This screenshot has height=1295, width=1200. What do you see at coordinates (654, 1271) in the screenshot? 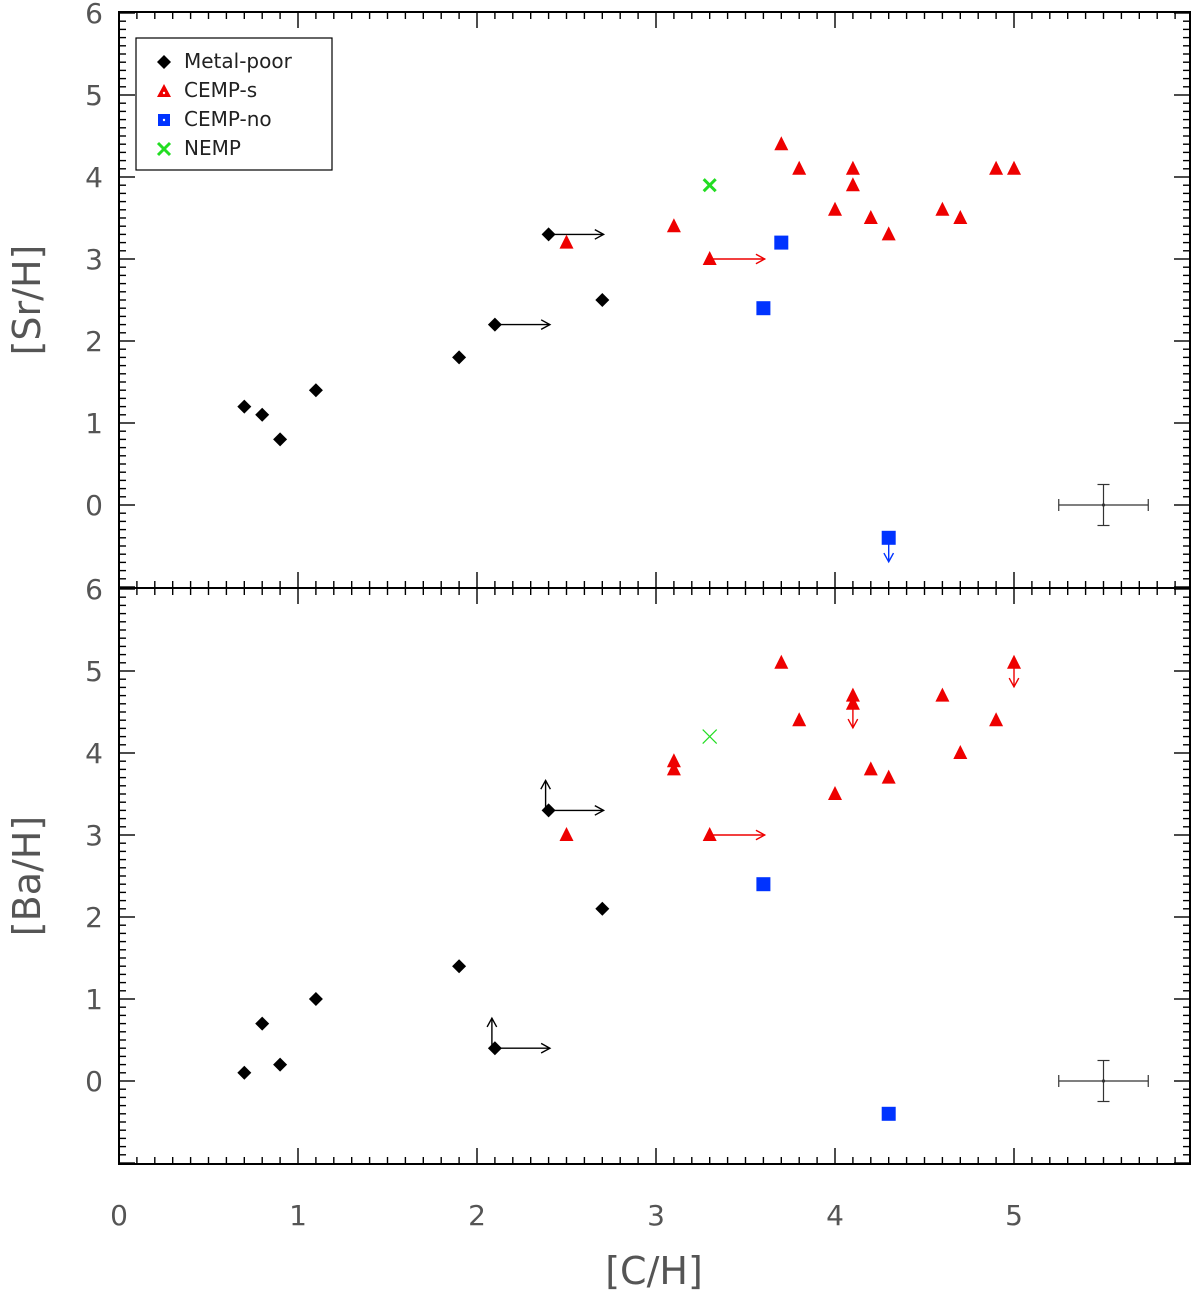
I see `x-axis-title: [C/H]` at bounding box center [654, 1271].